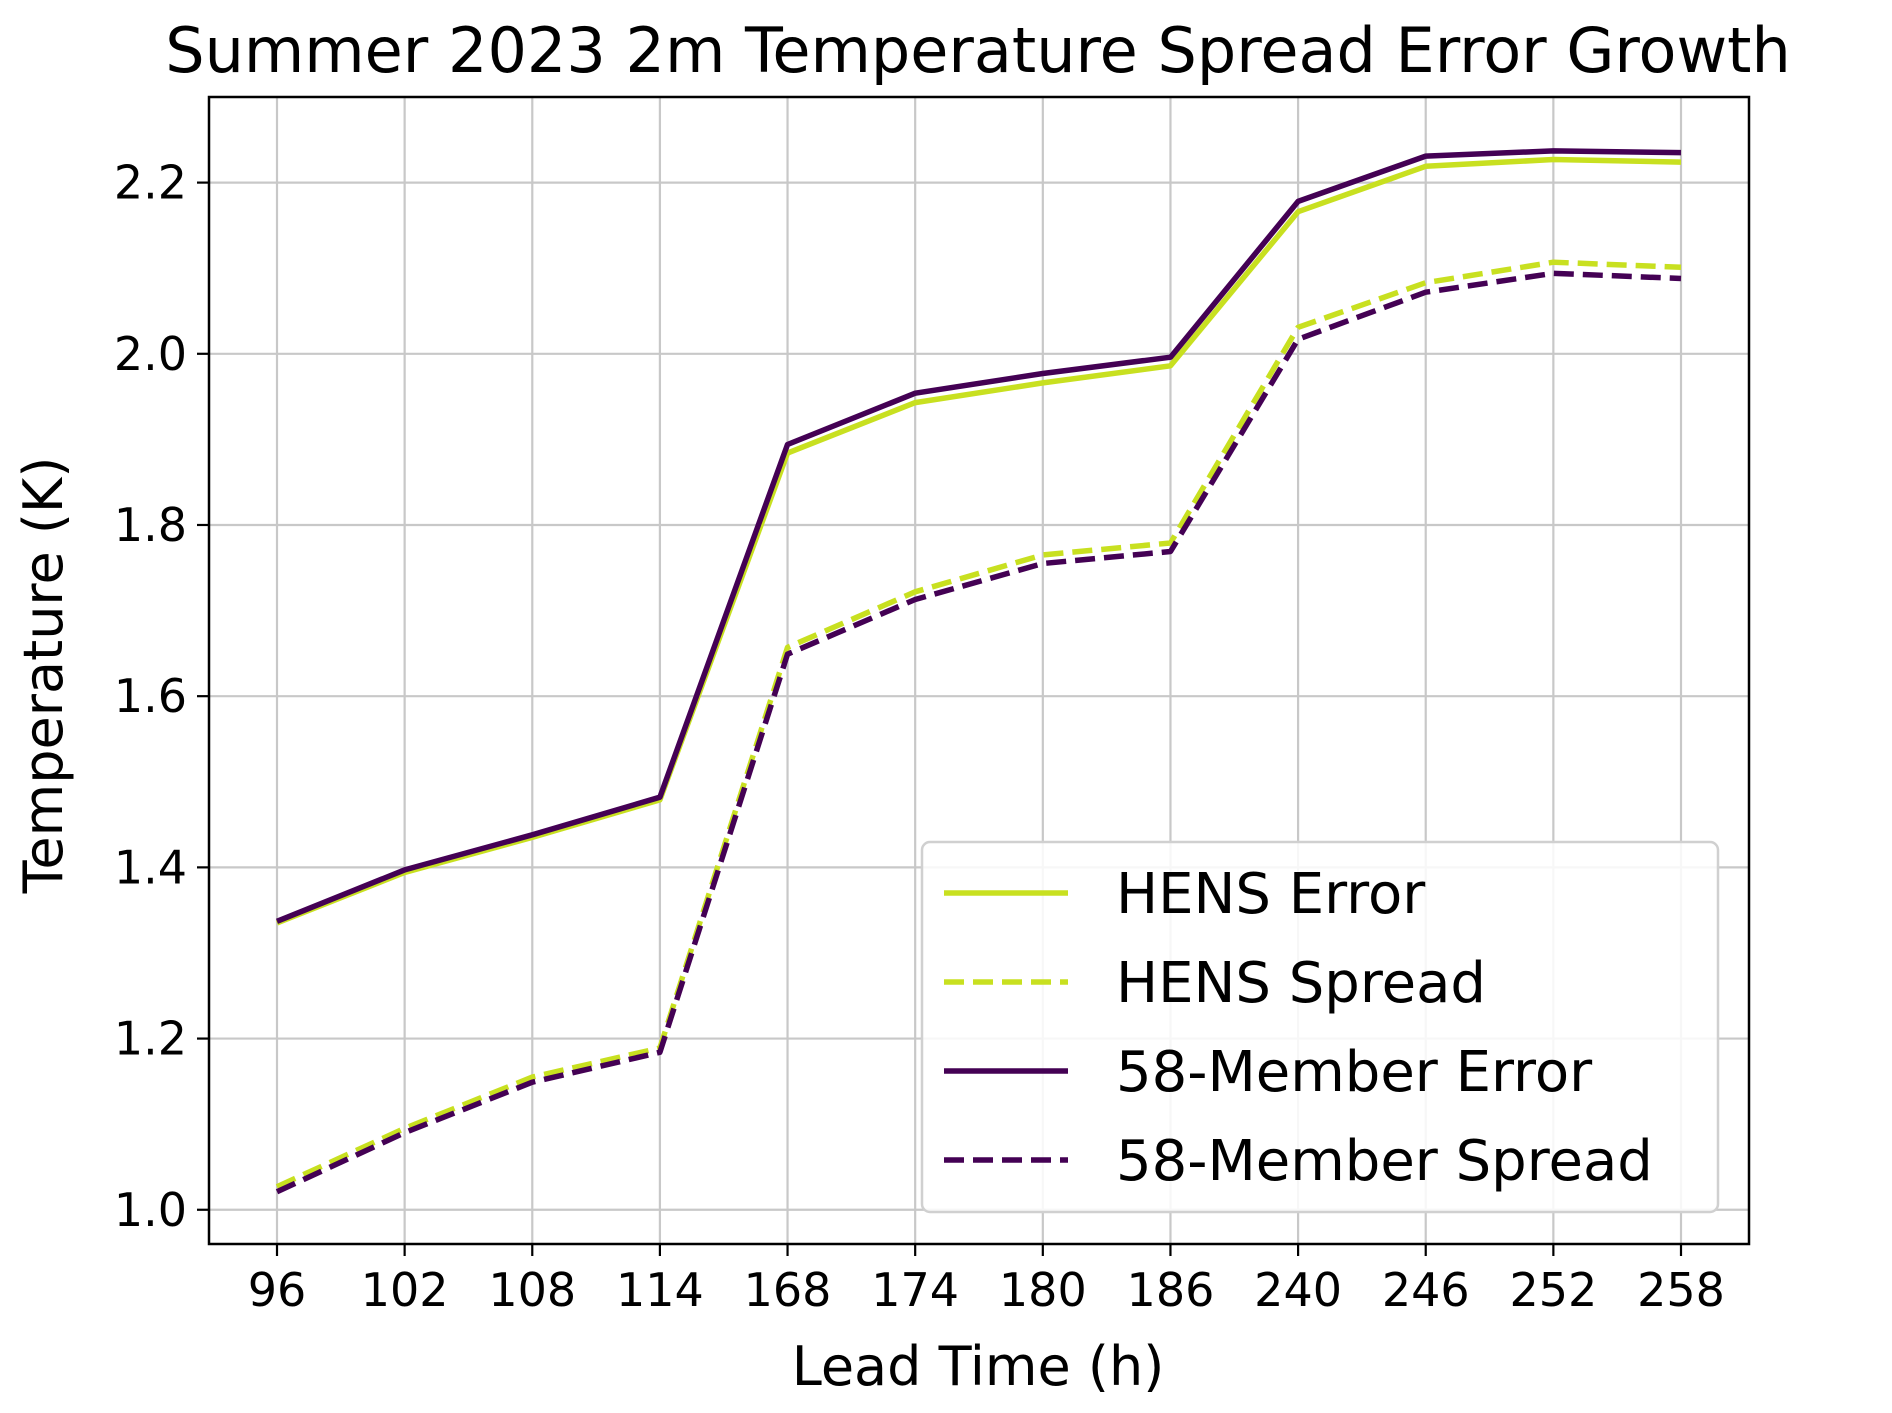 Image resolution: width=1892 pixels, height=1413 pixels. What do you see at coordinates (788, 1290) in the screenshot?
I see `x-tick-label: 168` at bounding box center [788, 1290].